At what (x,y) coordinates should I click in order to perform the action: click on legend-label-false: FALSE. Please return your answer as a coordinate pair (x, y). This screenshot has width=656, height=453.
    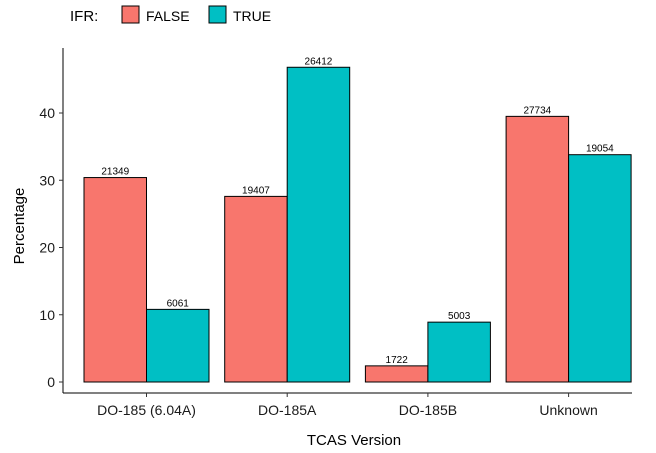
    Looking at the image, I should click on (168, 16).